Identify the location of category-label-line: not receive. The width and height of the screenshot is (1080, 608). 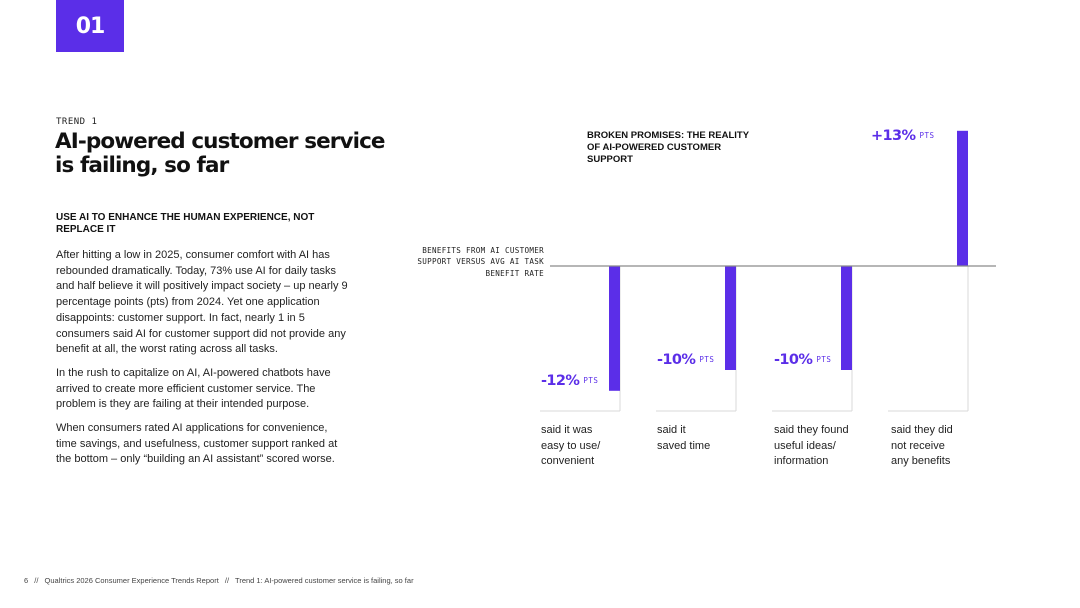
(918, 445).